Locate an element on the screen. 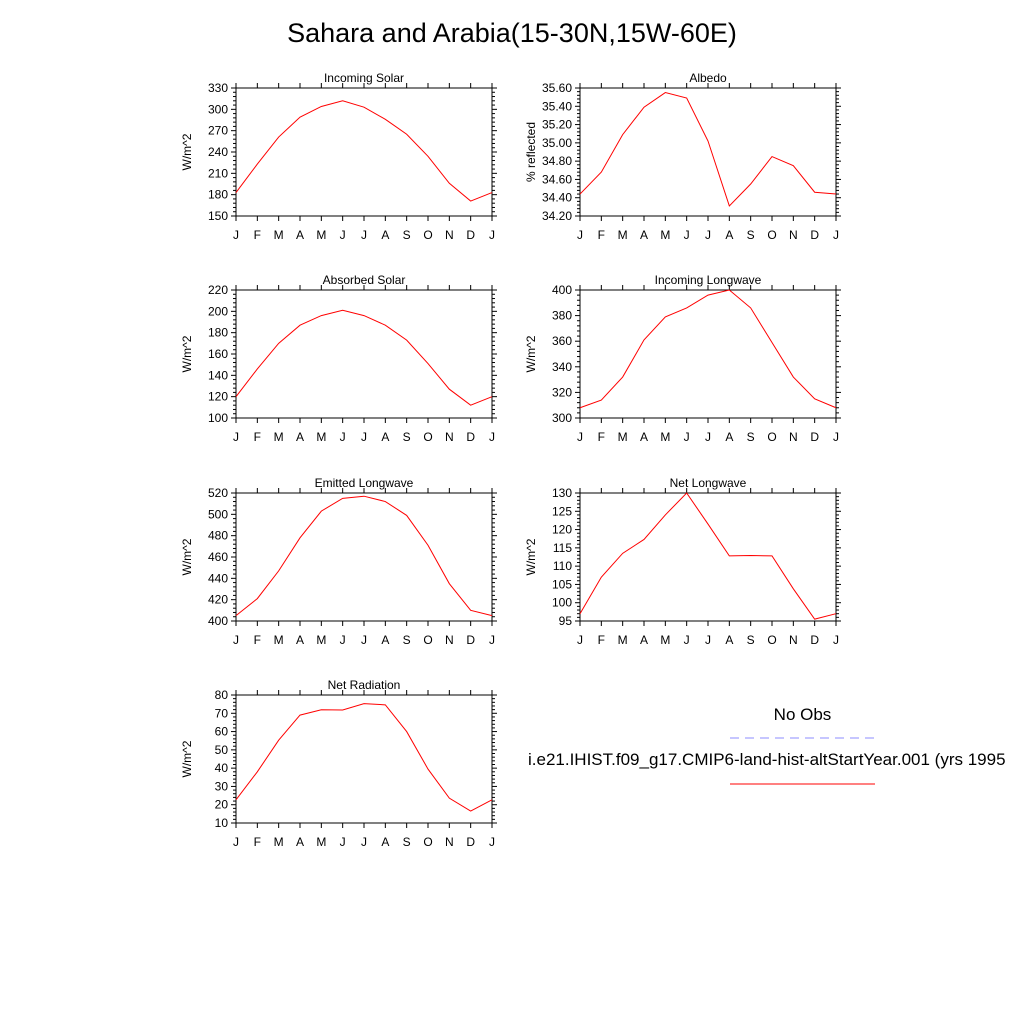 The image size is (1024, 1024). absorbed-solar-ytick-label: 160 is located at coordinates (218, 354).